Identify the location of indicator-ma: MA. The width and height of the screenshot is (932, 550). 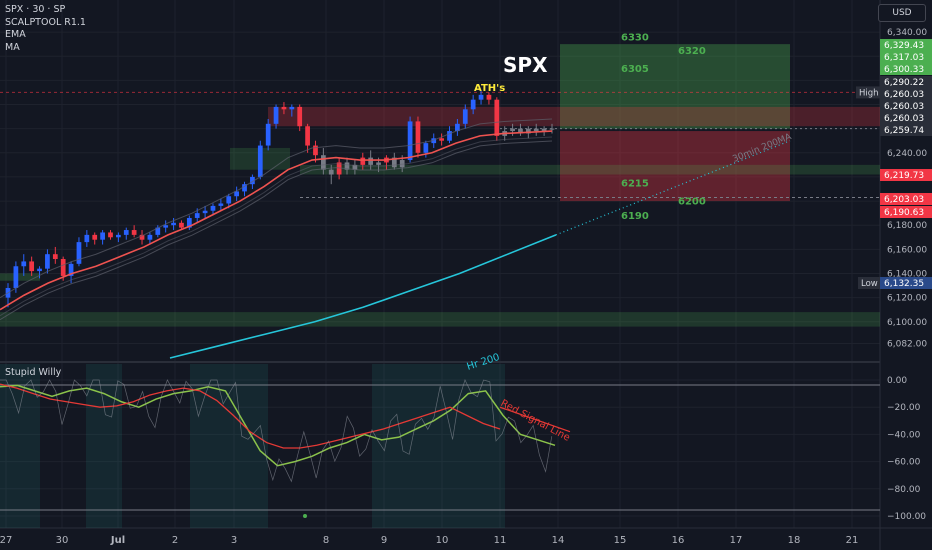
(12, 47).